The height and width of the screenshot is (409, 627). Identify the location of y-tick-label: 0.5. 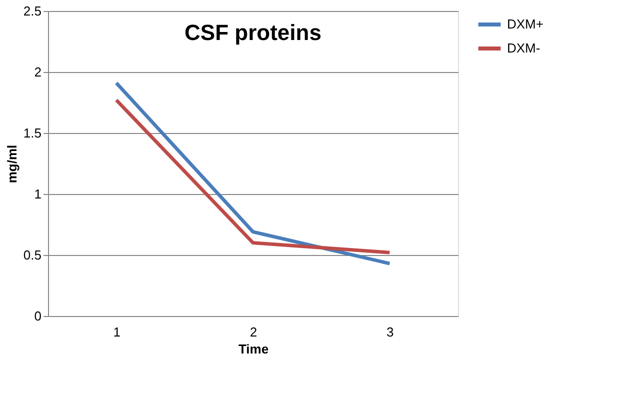
(32, 255).